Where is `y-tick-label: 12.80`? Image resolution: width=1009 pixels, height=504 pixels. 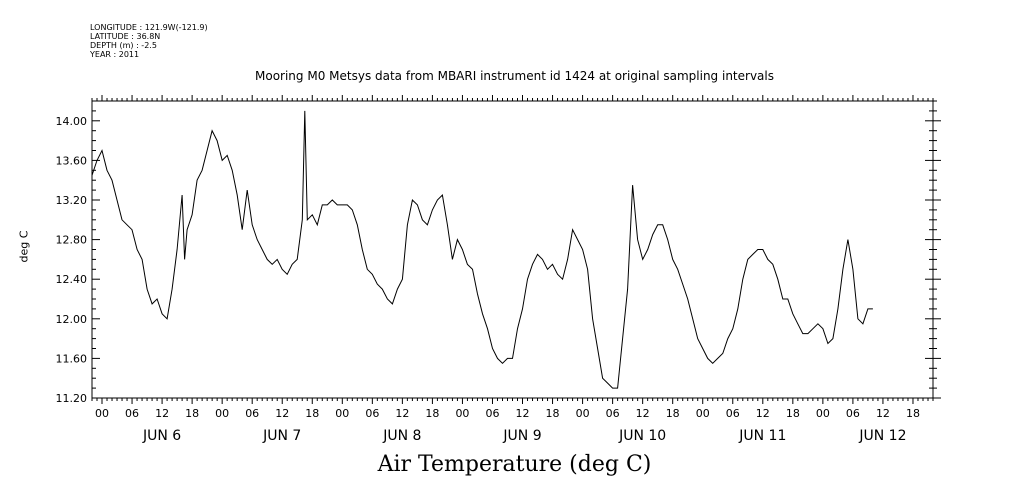
y-tick-label: 12.80 is located at coordinates (72, 240).